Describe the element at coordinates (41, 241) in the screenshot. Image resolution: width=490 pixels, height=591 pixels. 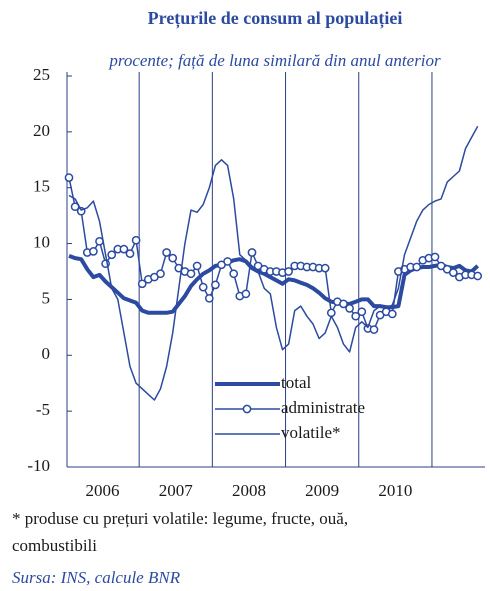
I see `y-tick-label: 10` at that location.